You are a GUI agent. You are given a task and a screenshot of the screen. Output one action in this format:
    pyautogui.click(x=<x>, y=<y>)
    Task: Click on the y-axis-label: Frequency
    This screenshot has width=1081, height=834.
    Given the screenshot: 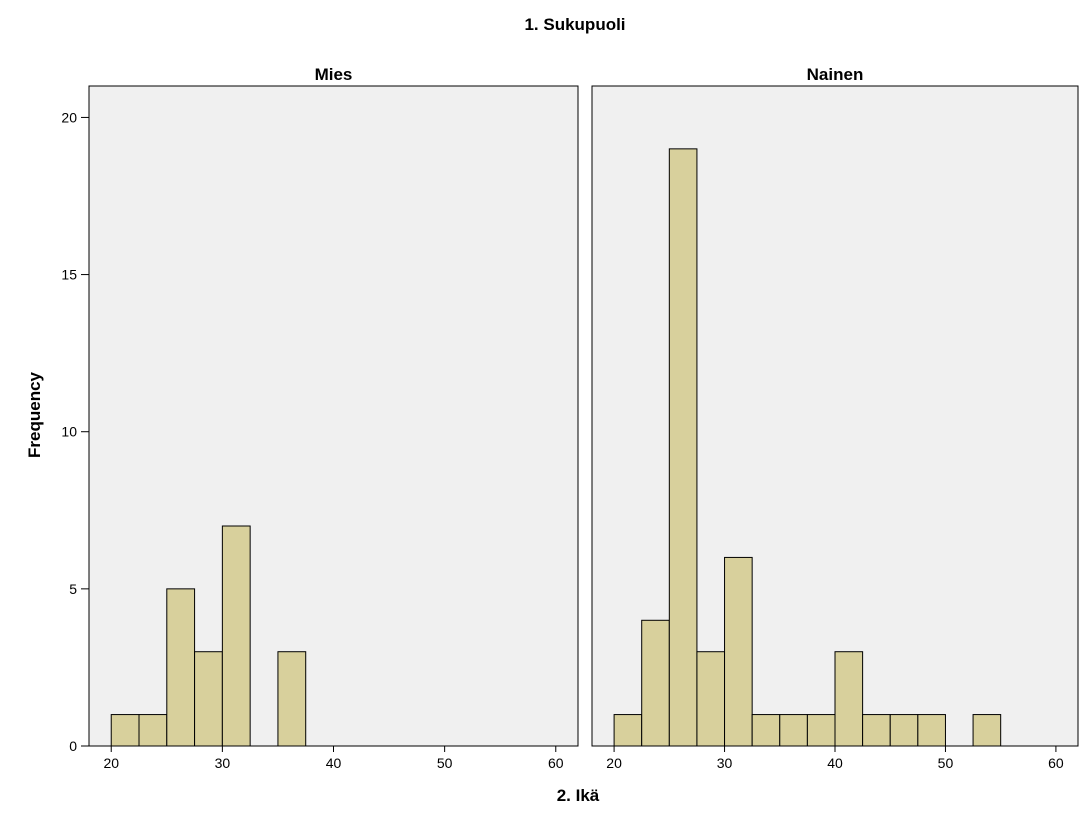 What is the action you would take?
    pyautogui.click(x=34, y=414)
    